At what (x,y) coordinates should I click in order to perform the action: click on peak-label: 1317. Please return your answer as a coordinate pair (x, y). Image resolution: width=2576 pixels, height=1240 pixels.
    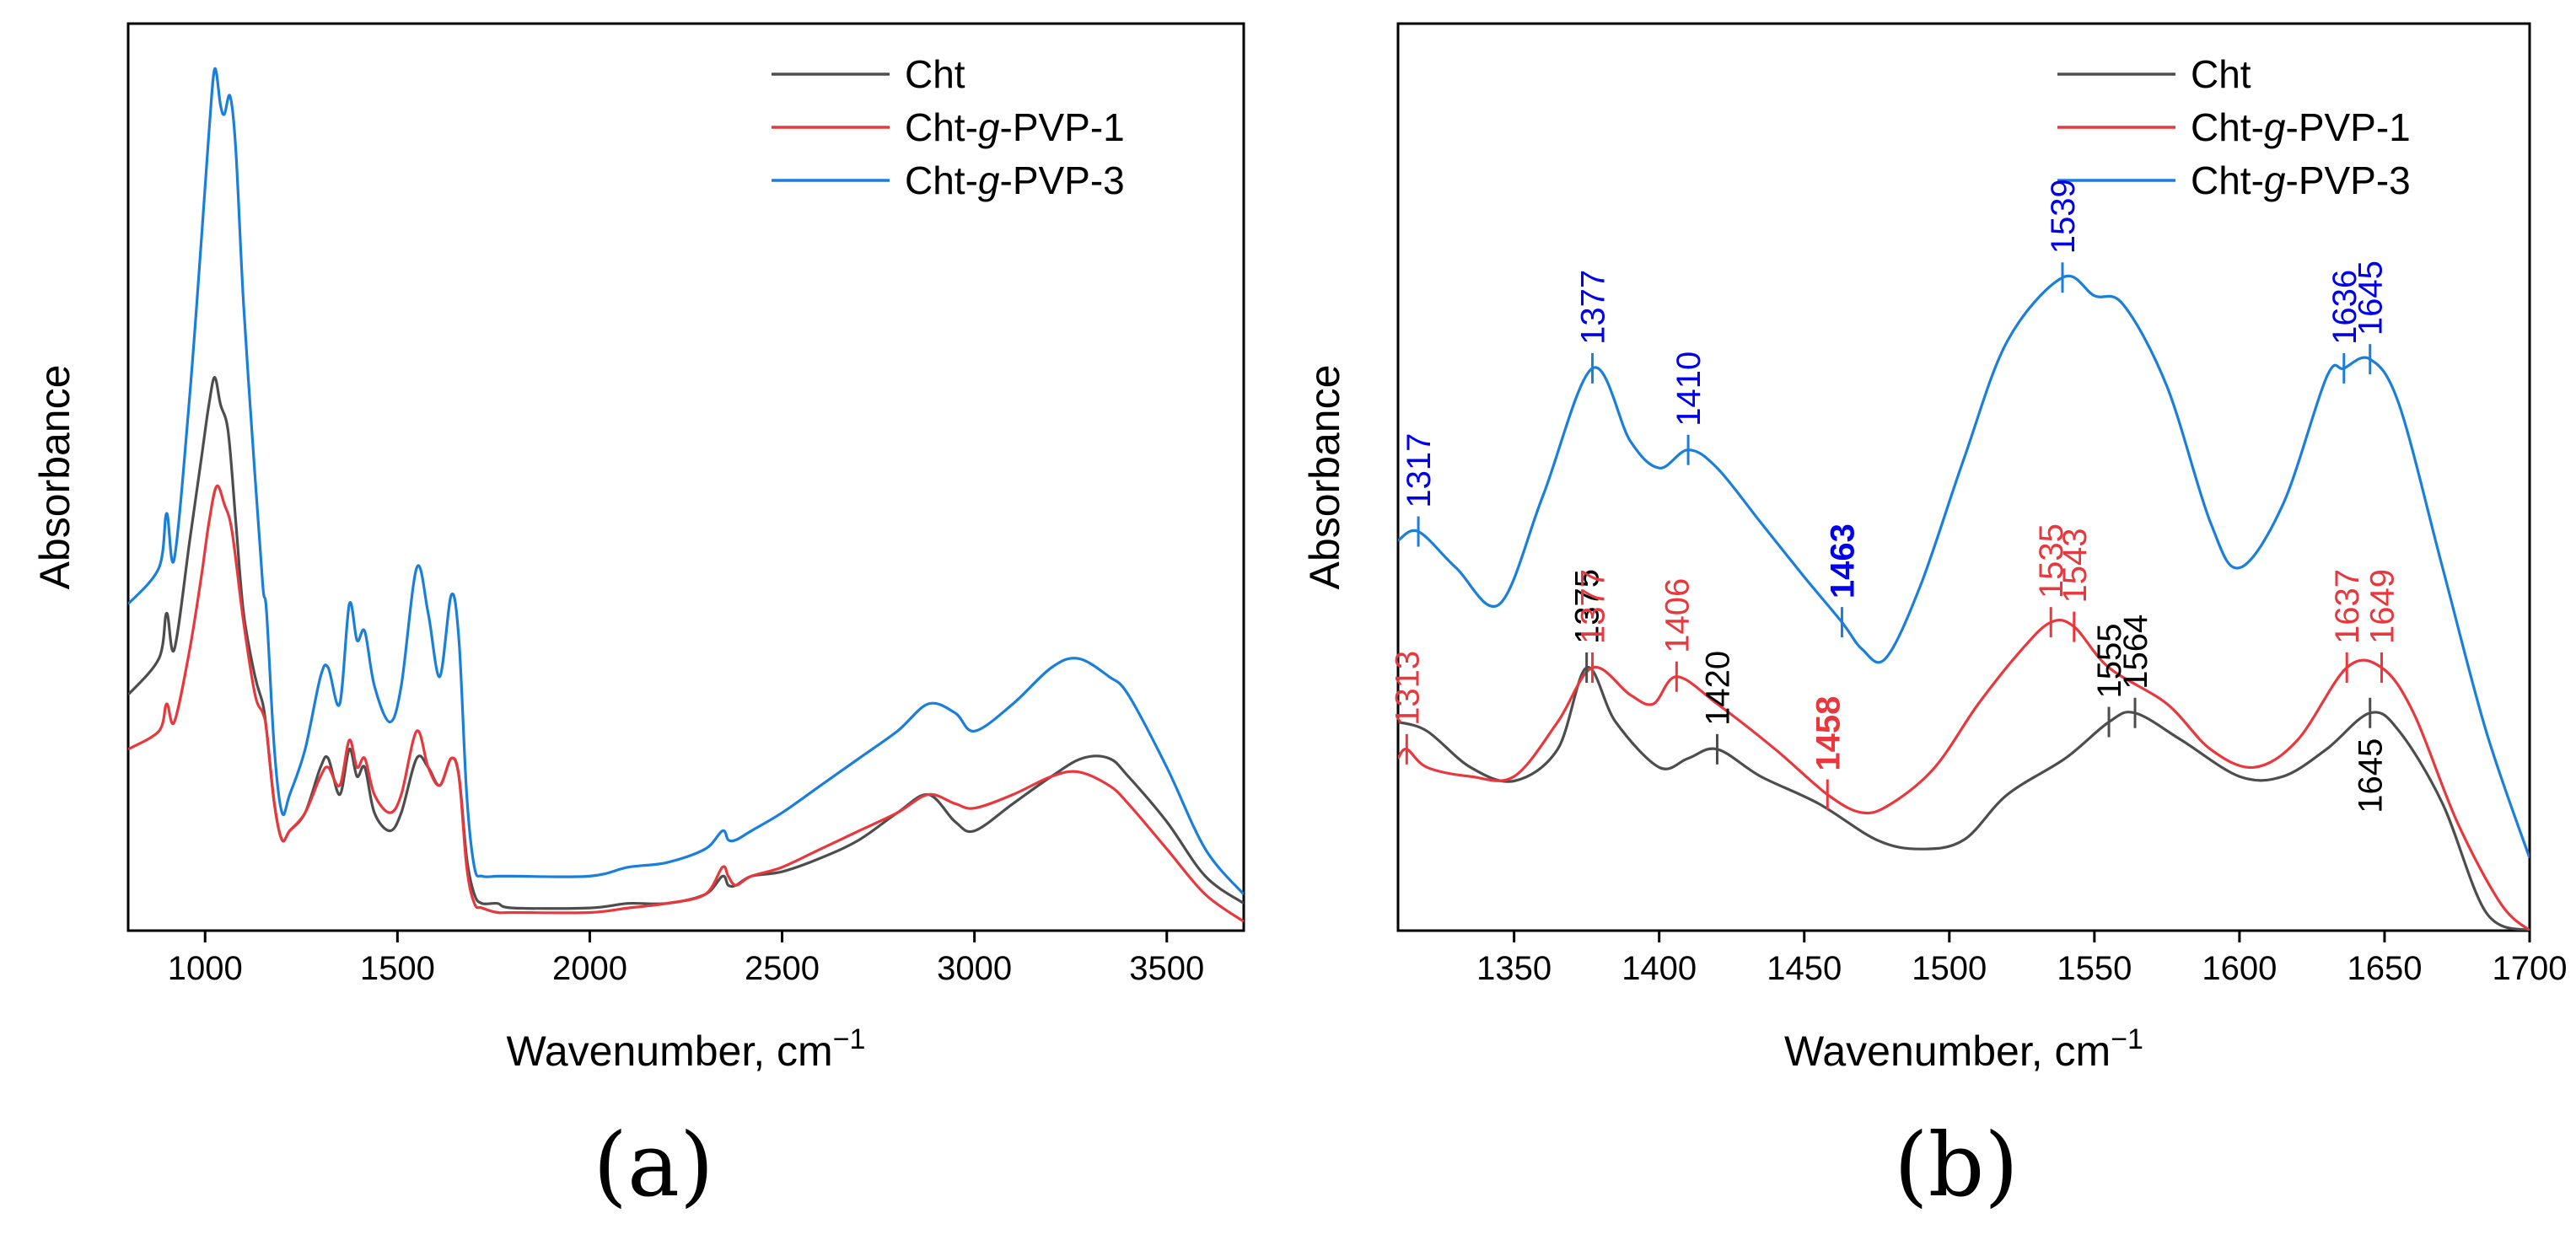
    Looking at the image, I should click on (1419, 470).